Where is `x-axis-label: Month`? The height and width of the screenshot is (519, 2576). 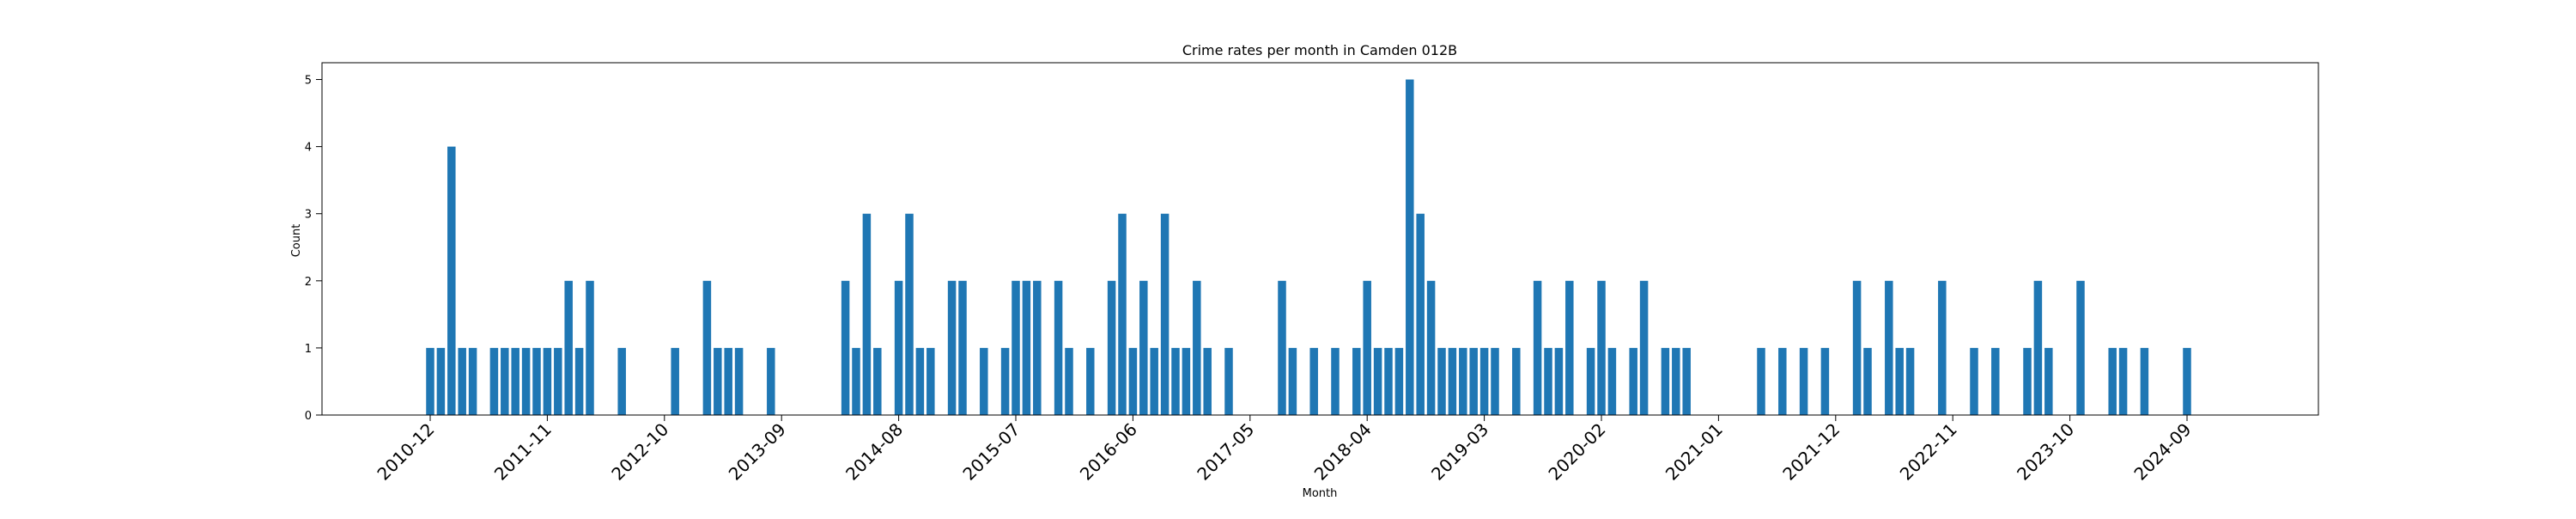 x-axis-label: Month is located at coordinates (1320, 493).